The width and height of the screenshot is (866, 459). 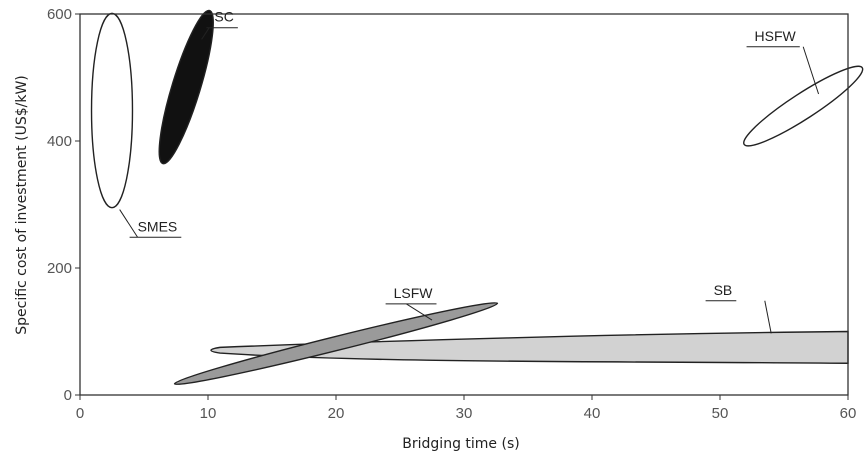 I want to click on region-label-hsfw: HSFW, so click(x=776, y=36).